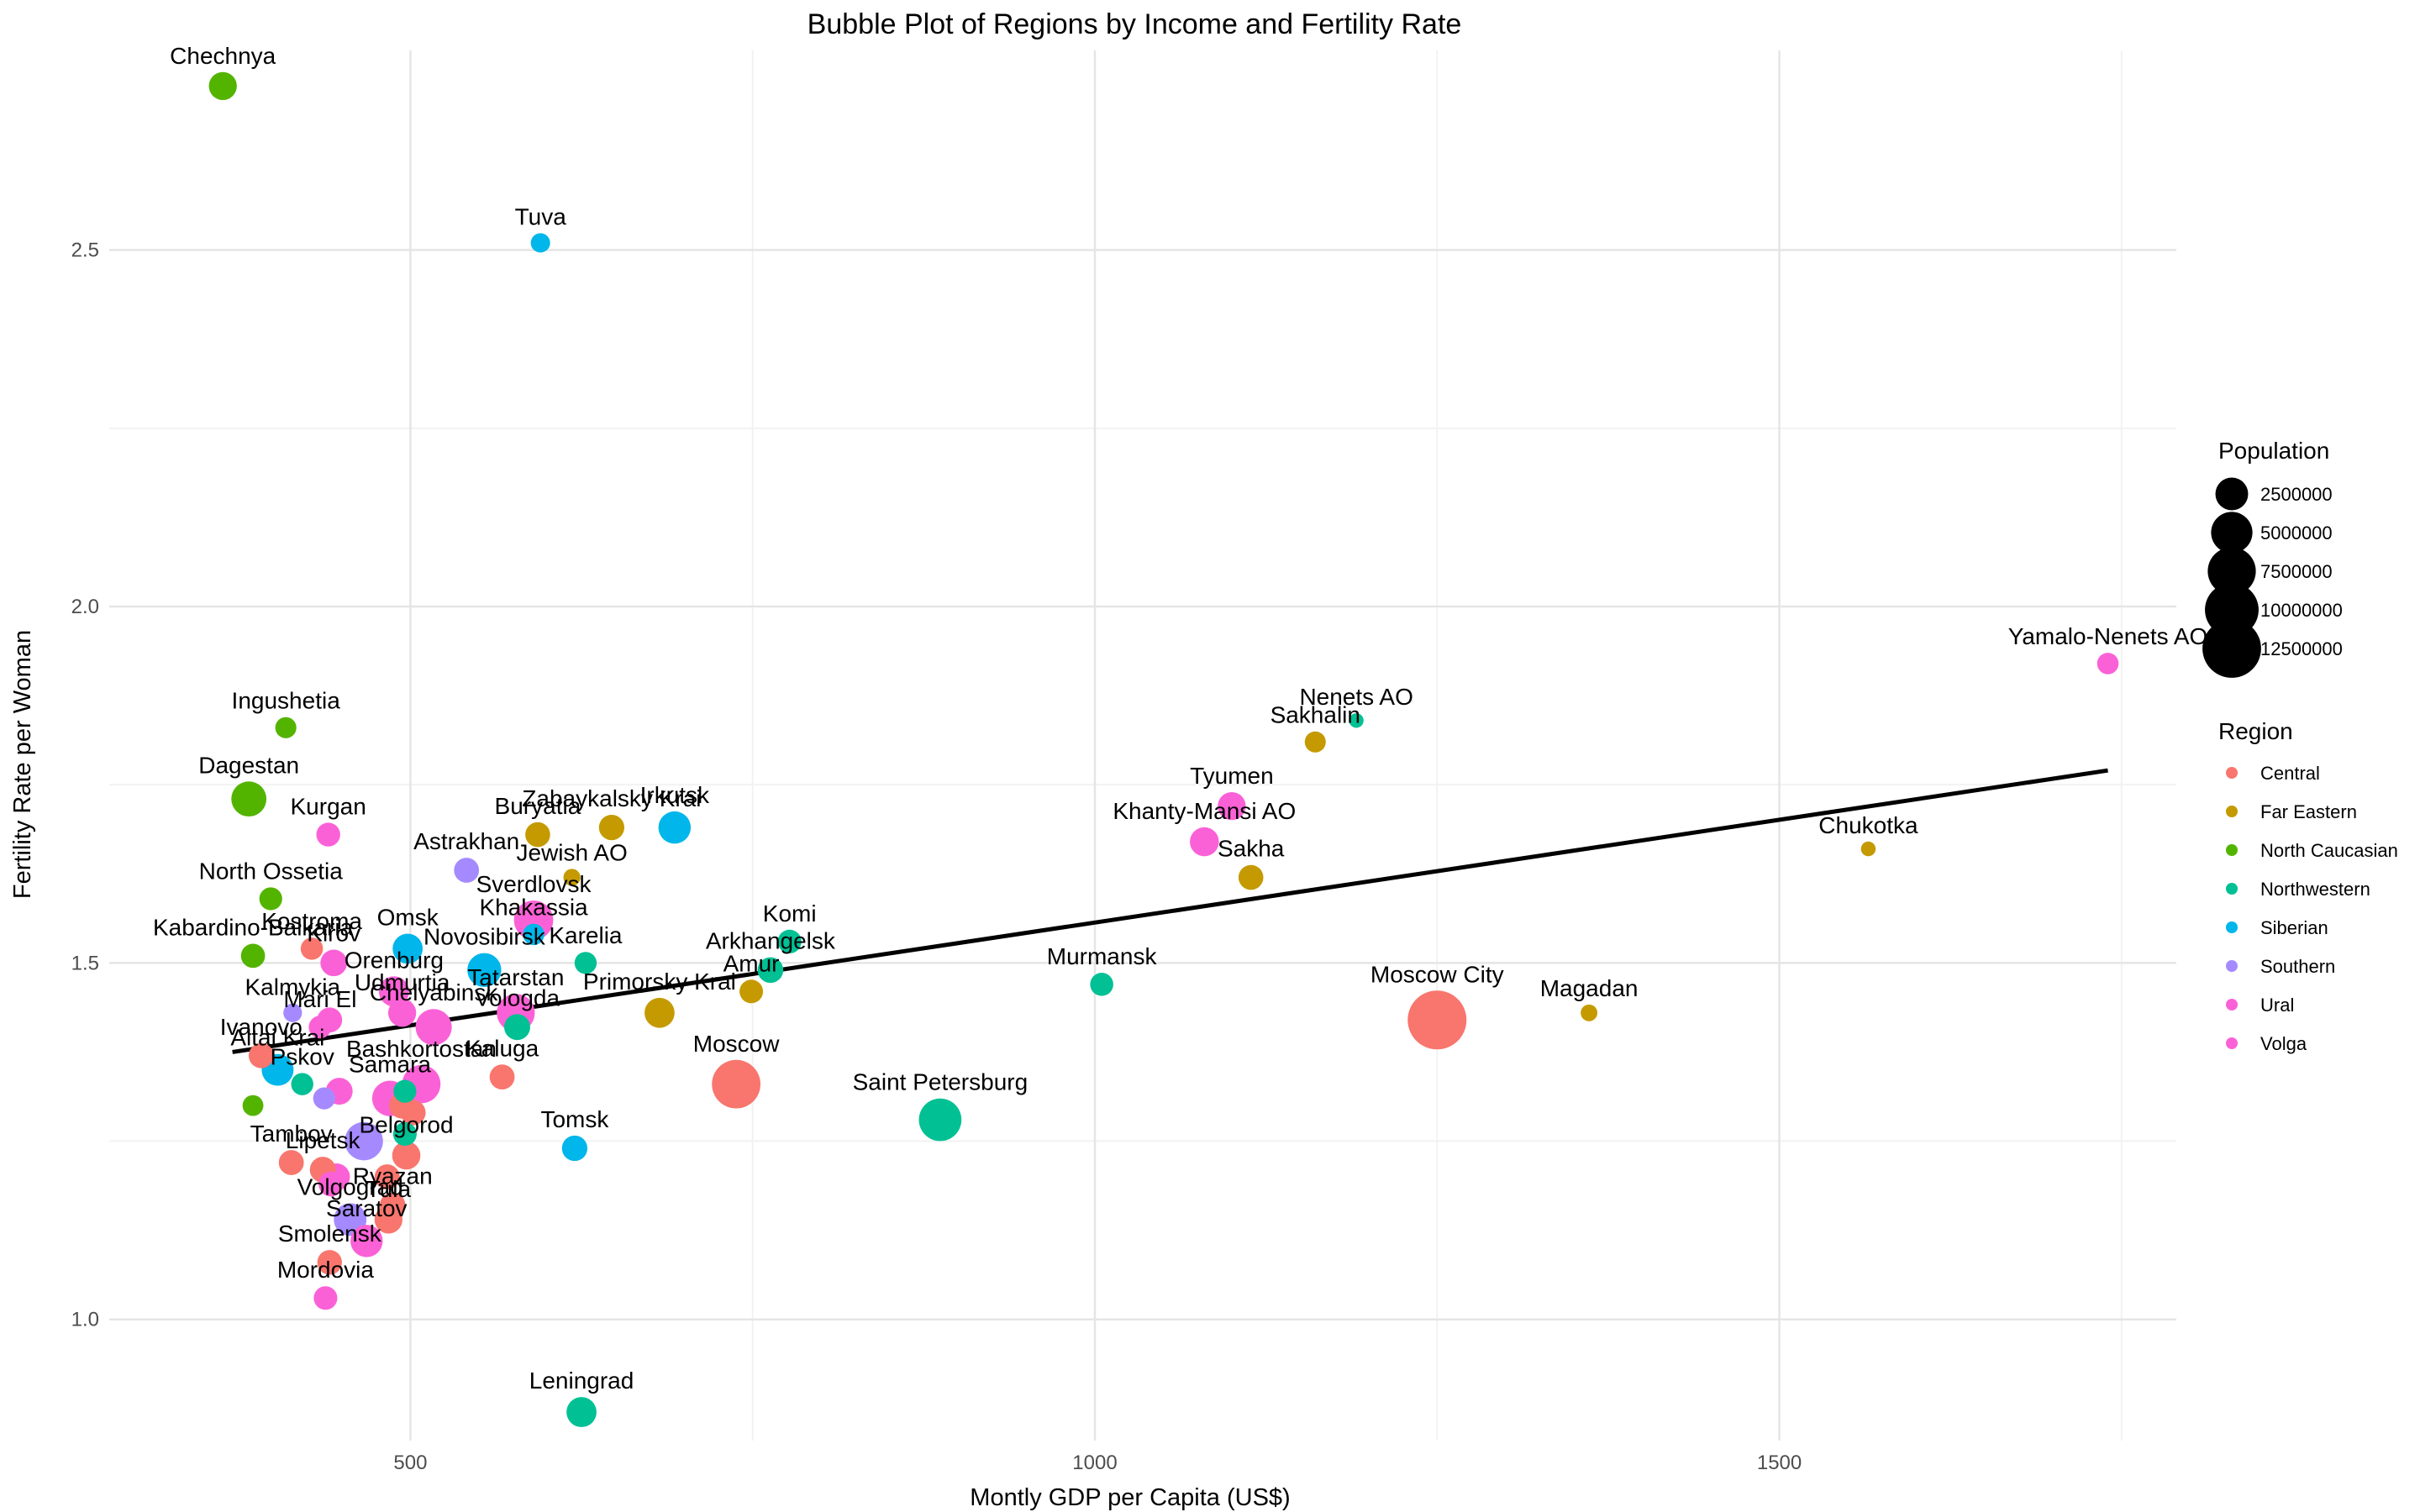  I want to click on bubble-astrakhan, so click(467, 870).